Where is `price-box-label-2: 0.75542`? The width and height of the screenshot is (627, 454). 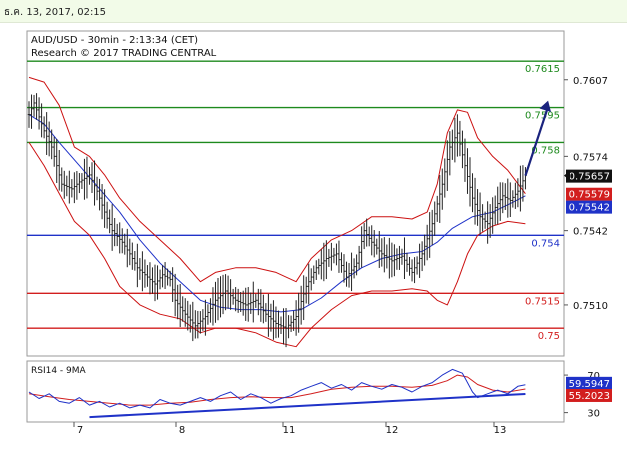
price-box-label-2: 0.75542 is located at coordinates (589, 208).